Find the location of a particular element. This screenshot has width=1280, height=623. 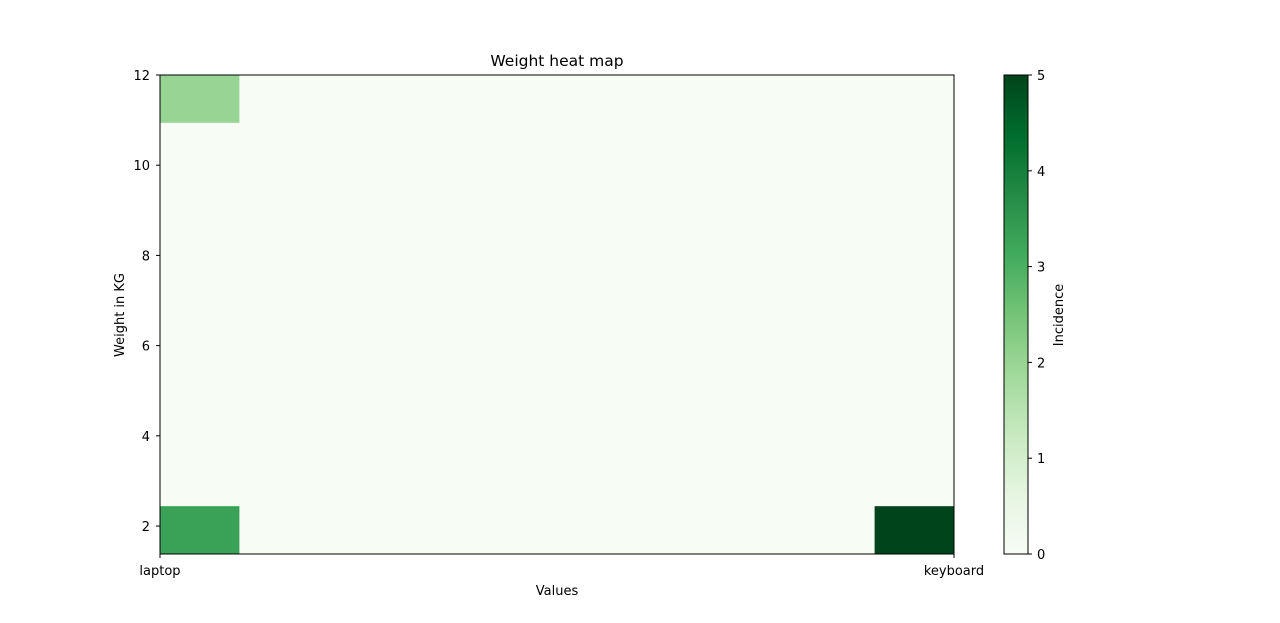

y-axis-ticks: 2 4 6 8 10 12 is located at coordinates (146, 302).